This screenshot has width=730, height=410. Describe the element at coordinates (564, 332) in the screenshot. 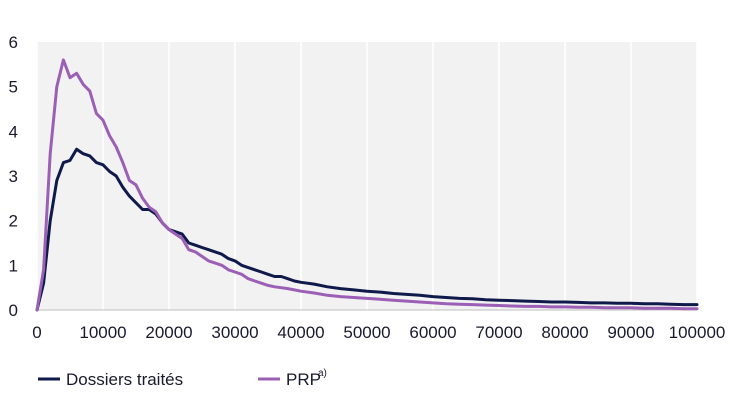

I see `x-tick-label-8: 80000` at that location.